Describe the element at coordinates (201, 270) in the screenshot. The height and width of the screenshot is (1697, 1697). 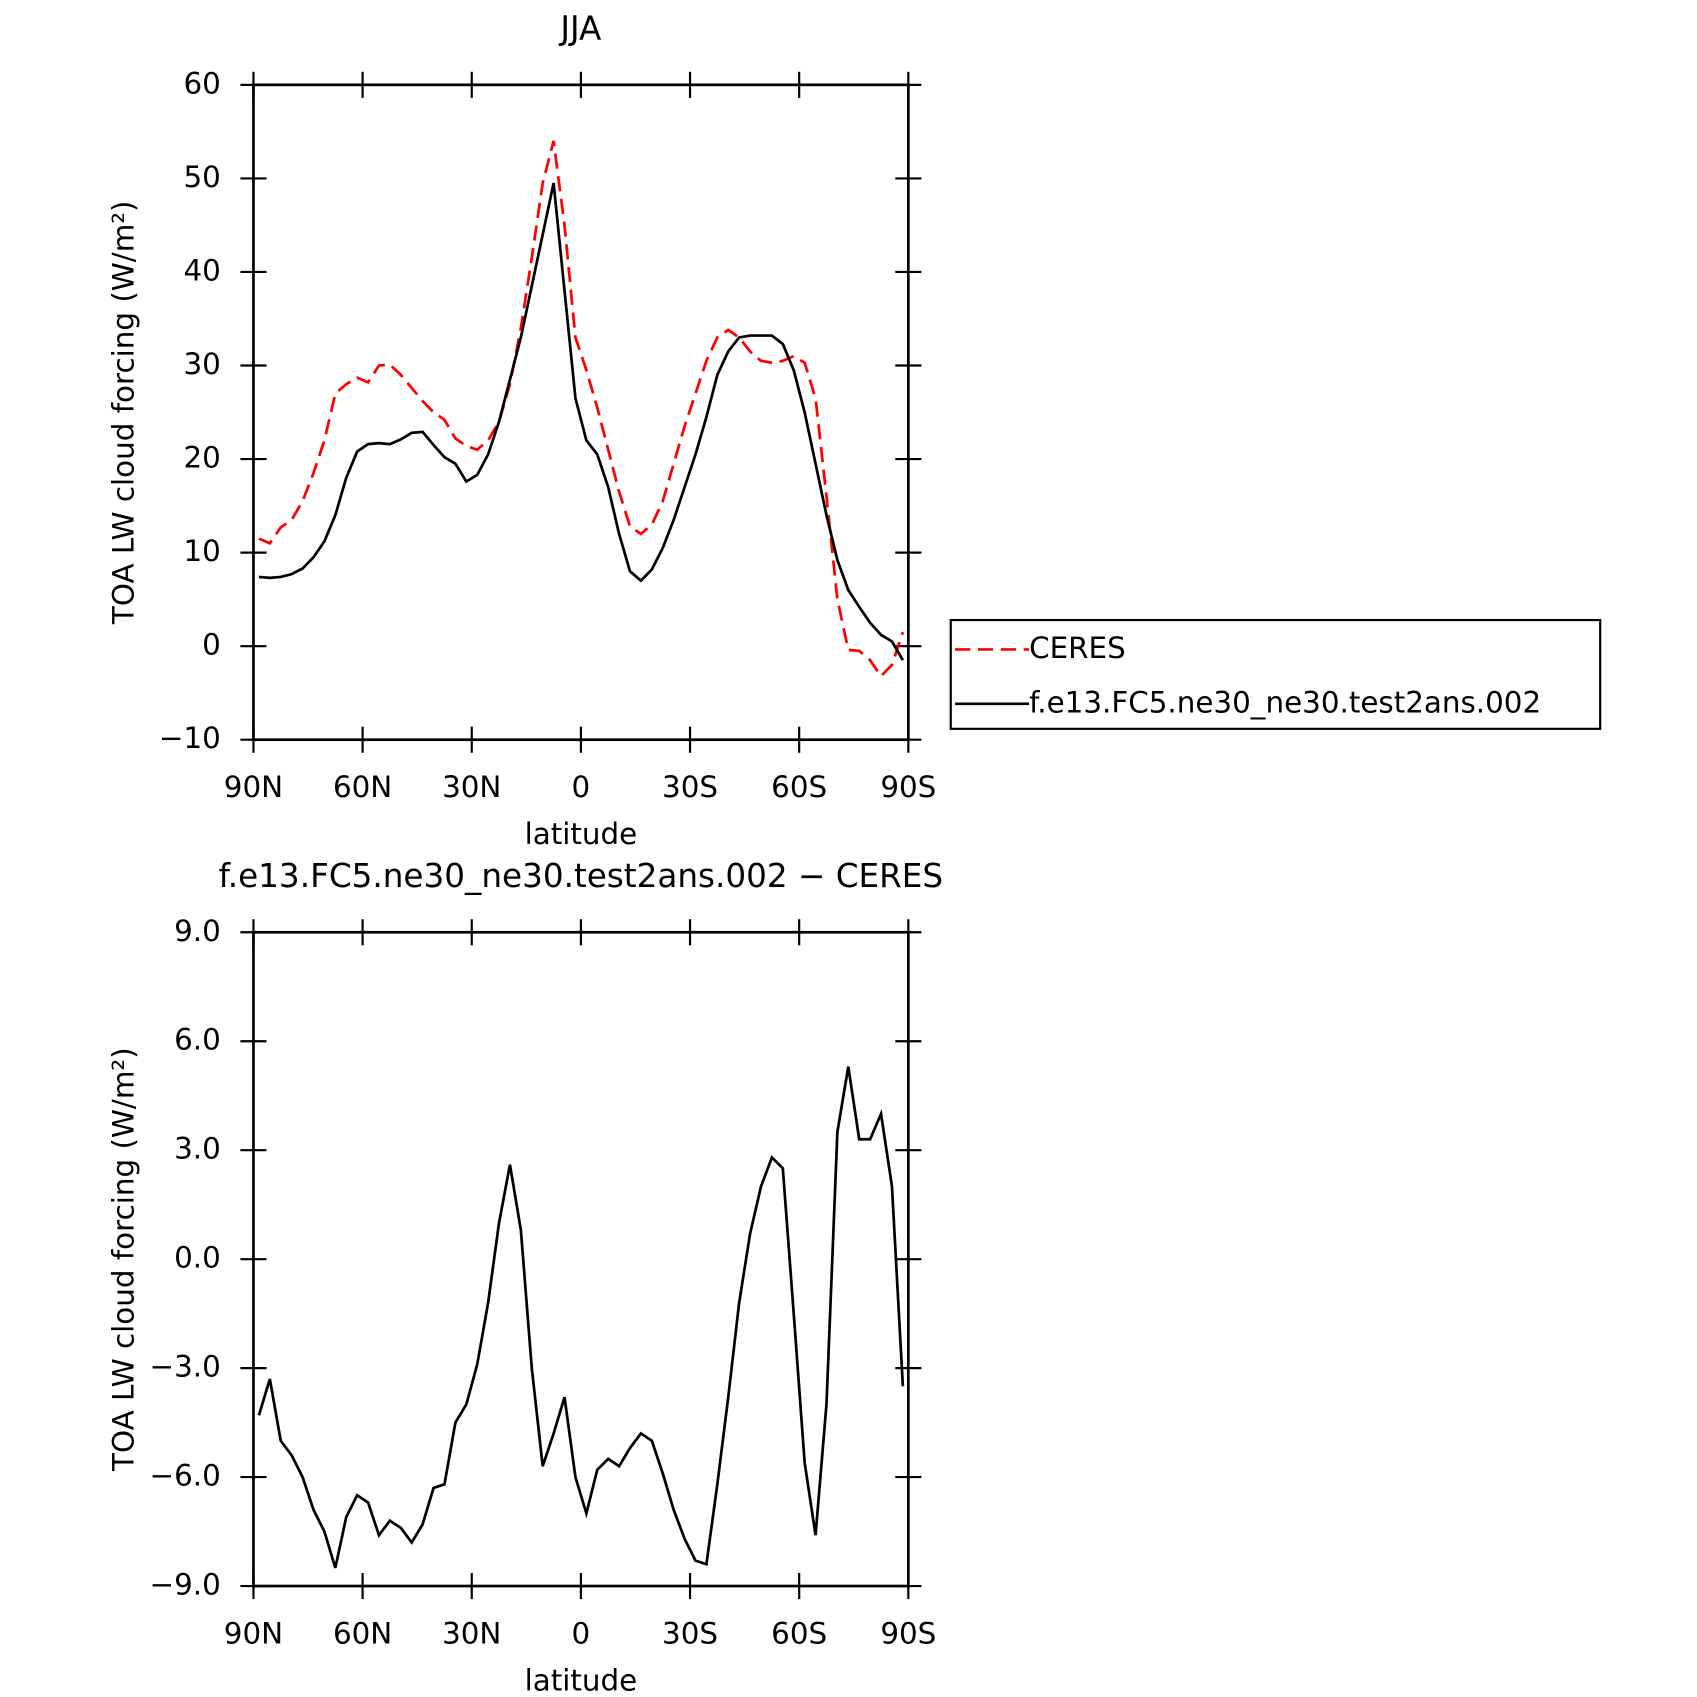
I see `y-tick-label: 40` at that location.